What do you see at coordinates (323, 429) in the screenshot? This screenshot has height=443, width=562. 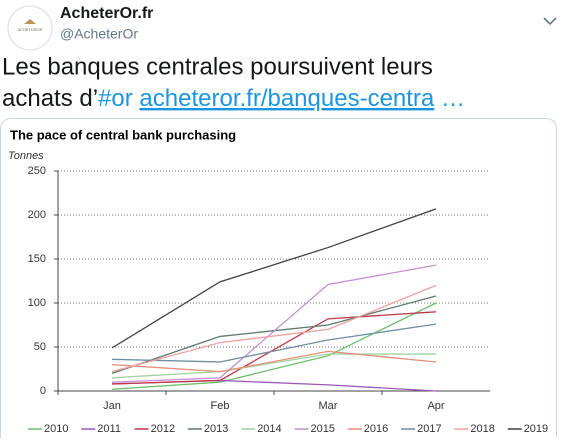 I see `legend-label: 2015` at bounding box center [323, 429].